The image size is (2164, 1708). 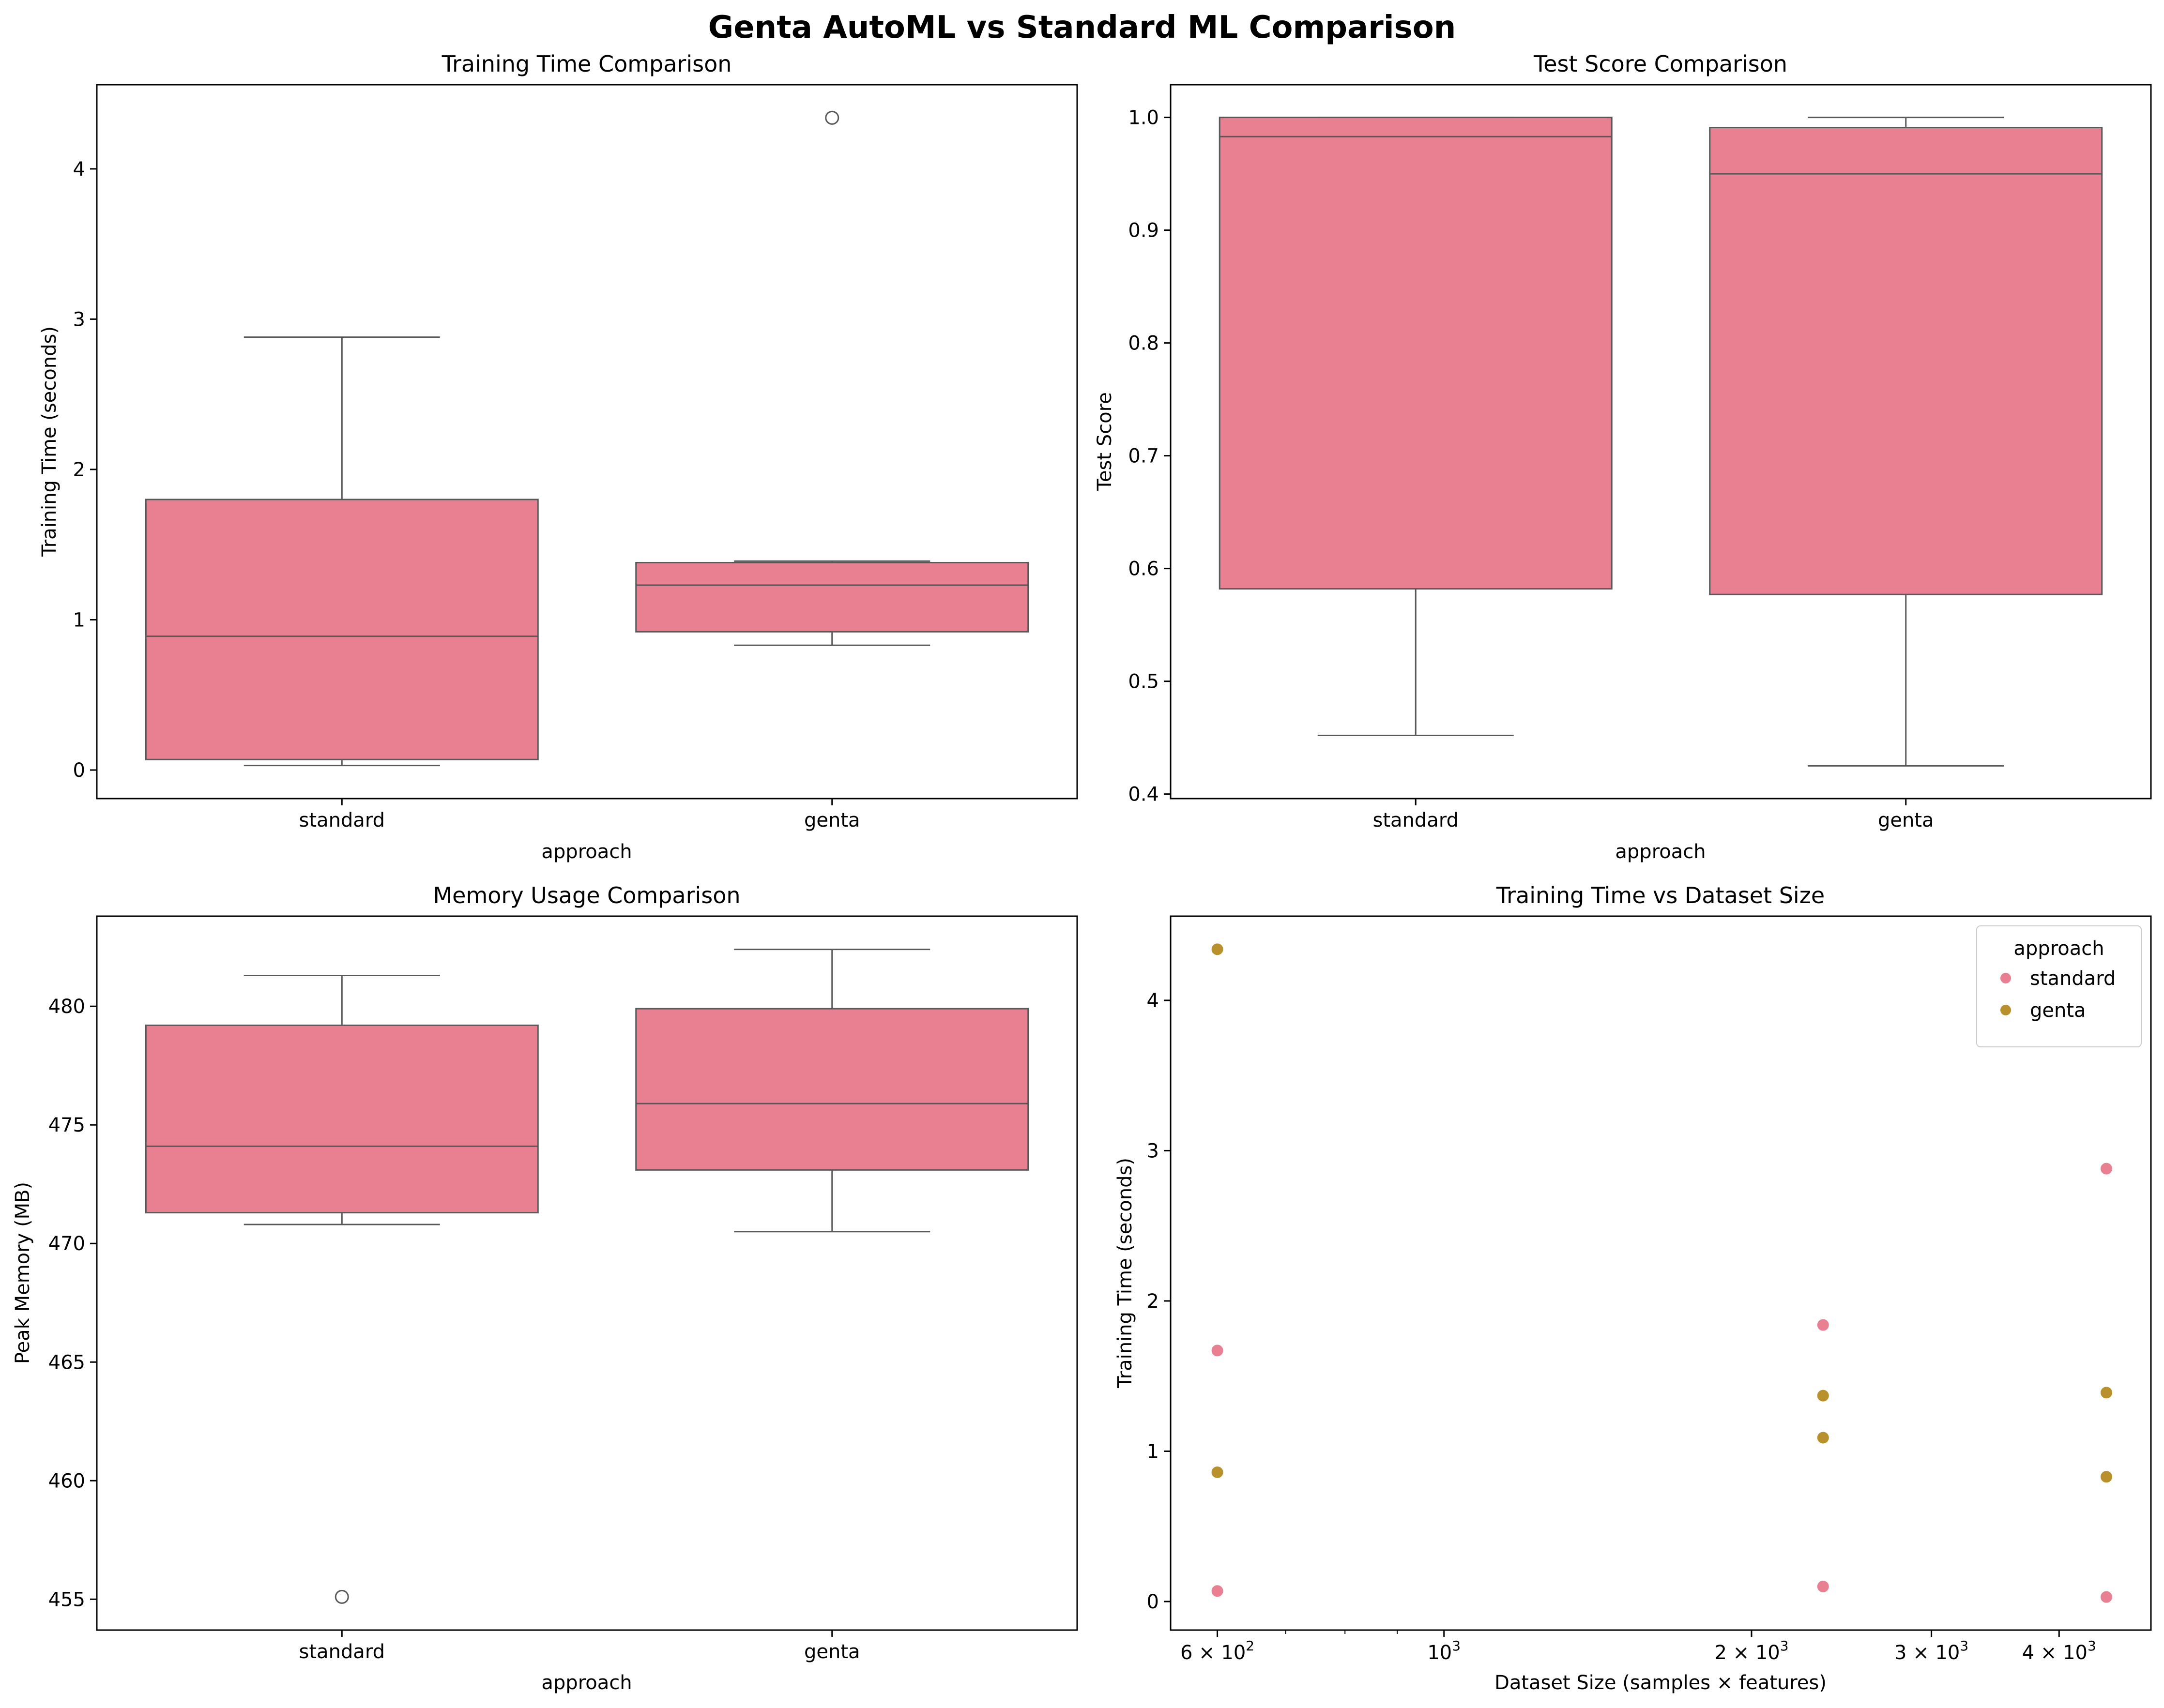 What do you see at coordinates (1143, 795) in the screenshot?
I see `y-tick-label: 0.4` at bounding box center [1143, 795].